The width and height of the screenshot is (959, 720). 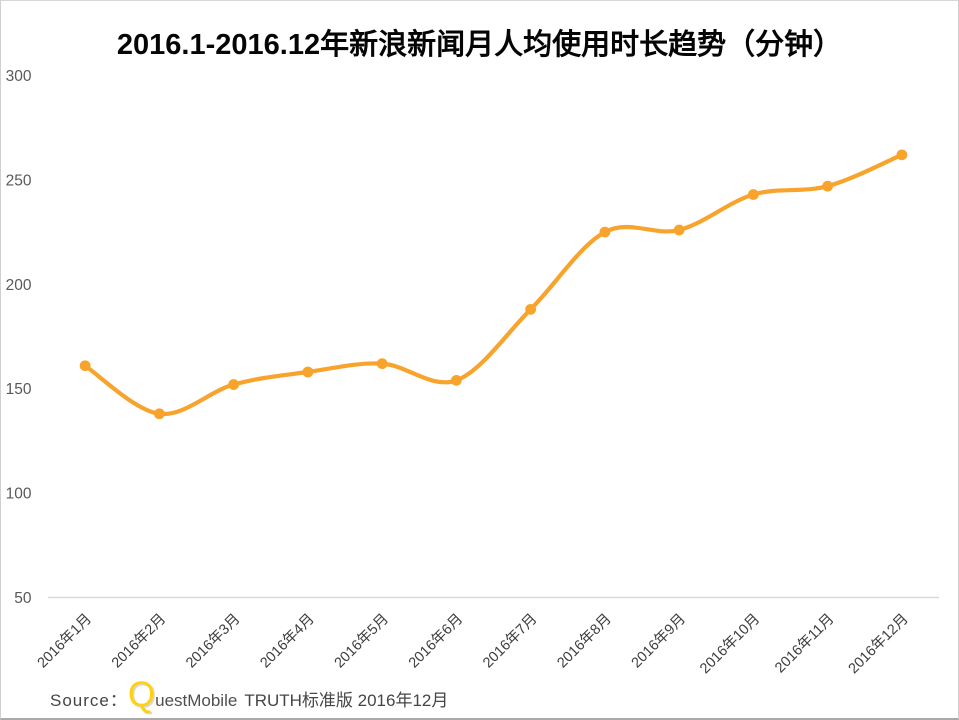 I want to click on x-axis-tick-label: 2016年9月, so click(x=658, y=640).